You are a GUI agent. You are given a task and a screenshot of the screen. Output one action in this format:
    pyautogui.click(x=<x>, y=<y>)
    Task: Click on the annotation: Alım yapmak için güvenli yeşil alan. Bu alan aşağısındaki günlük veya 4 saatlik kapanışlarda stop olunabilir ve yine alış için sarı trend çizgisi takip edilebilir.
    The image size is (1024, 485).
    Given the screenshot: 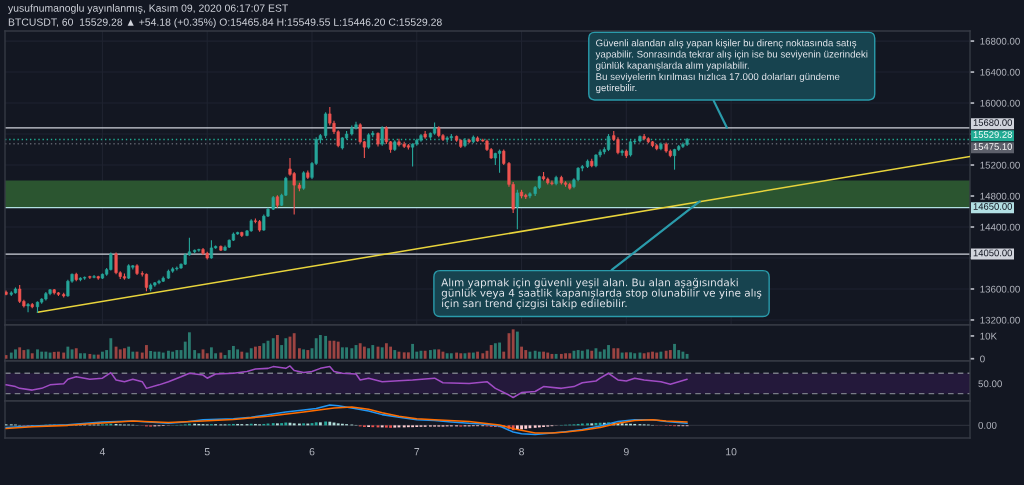 What is the action you would take?
    pyautogui.click(x=601, y=293)
    